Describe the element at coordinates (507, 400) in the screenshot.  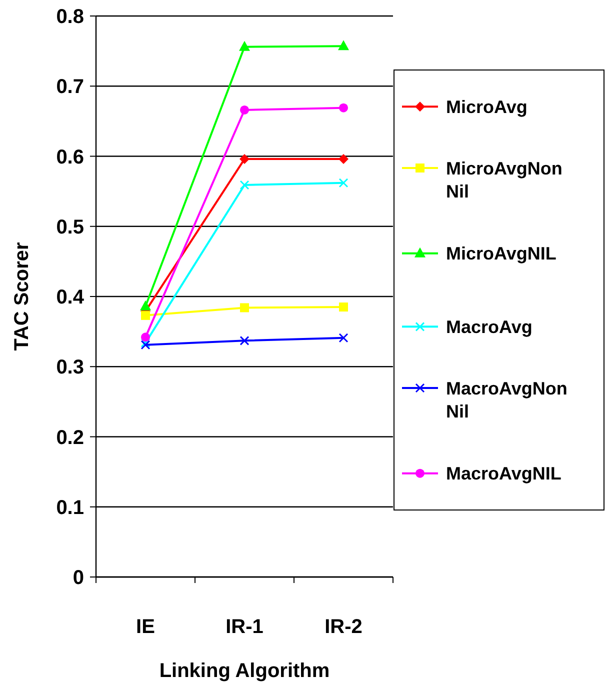
I see `legend-label: MacroAvgNonNil` at that location.